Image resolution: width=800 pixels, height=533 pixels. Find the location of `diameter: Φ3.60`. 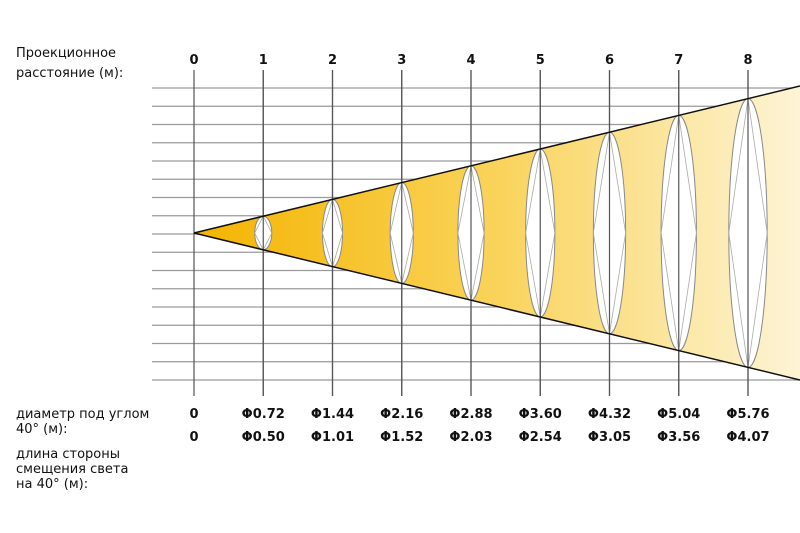

diameter: Φ3.60 is located at coordinates (540, 414).